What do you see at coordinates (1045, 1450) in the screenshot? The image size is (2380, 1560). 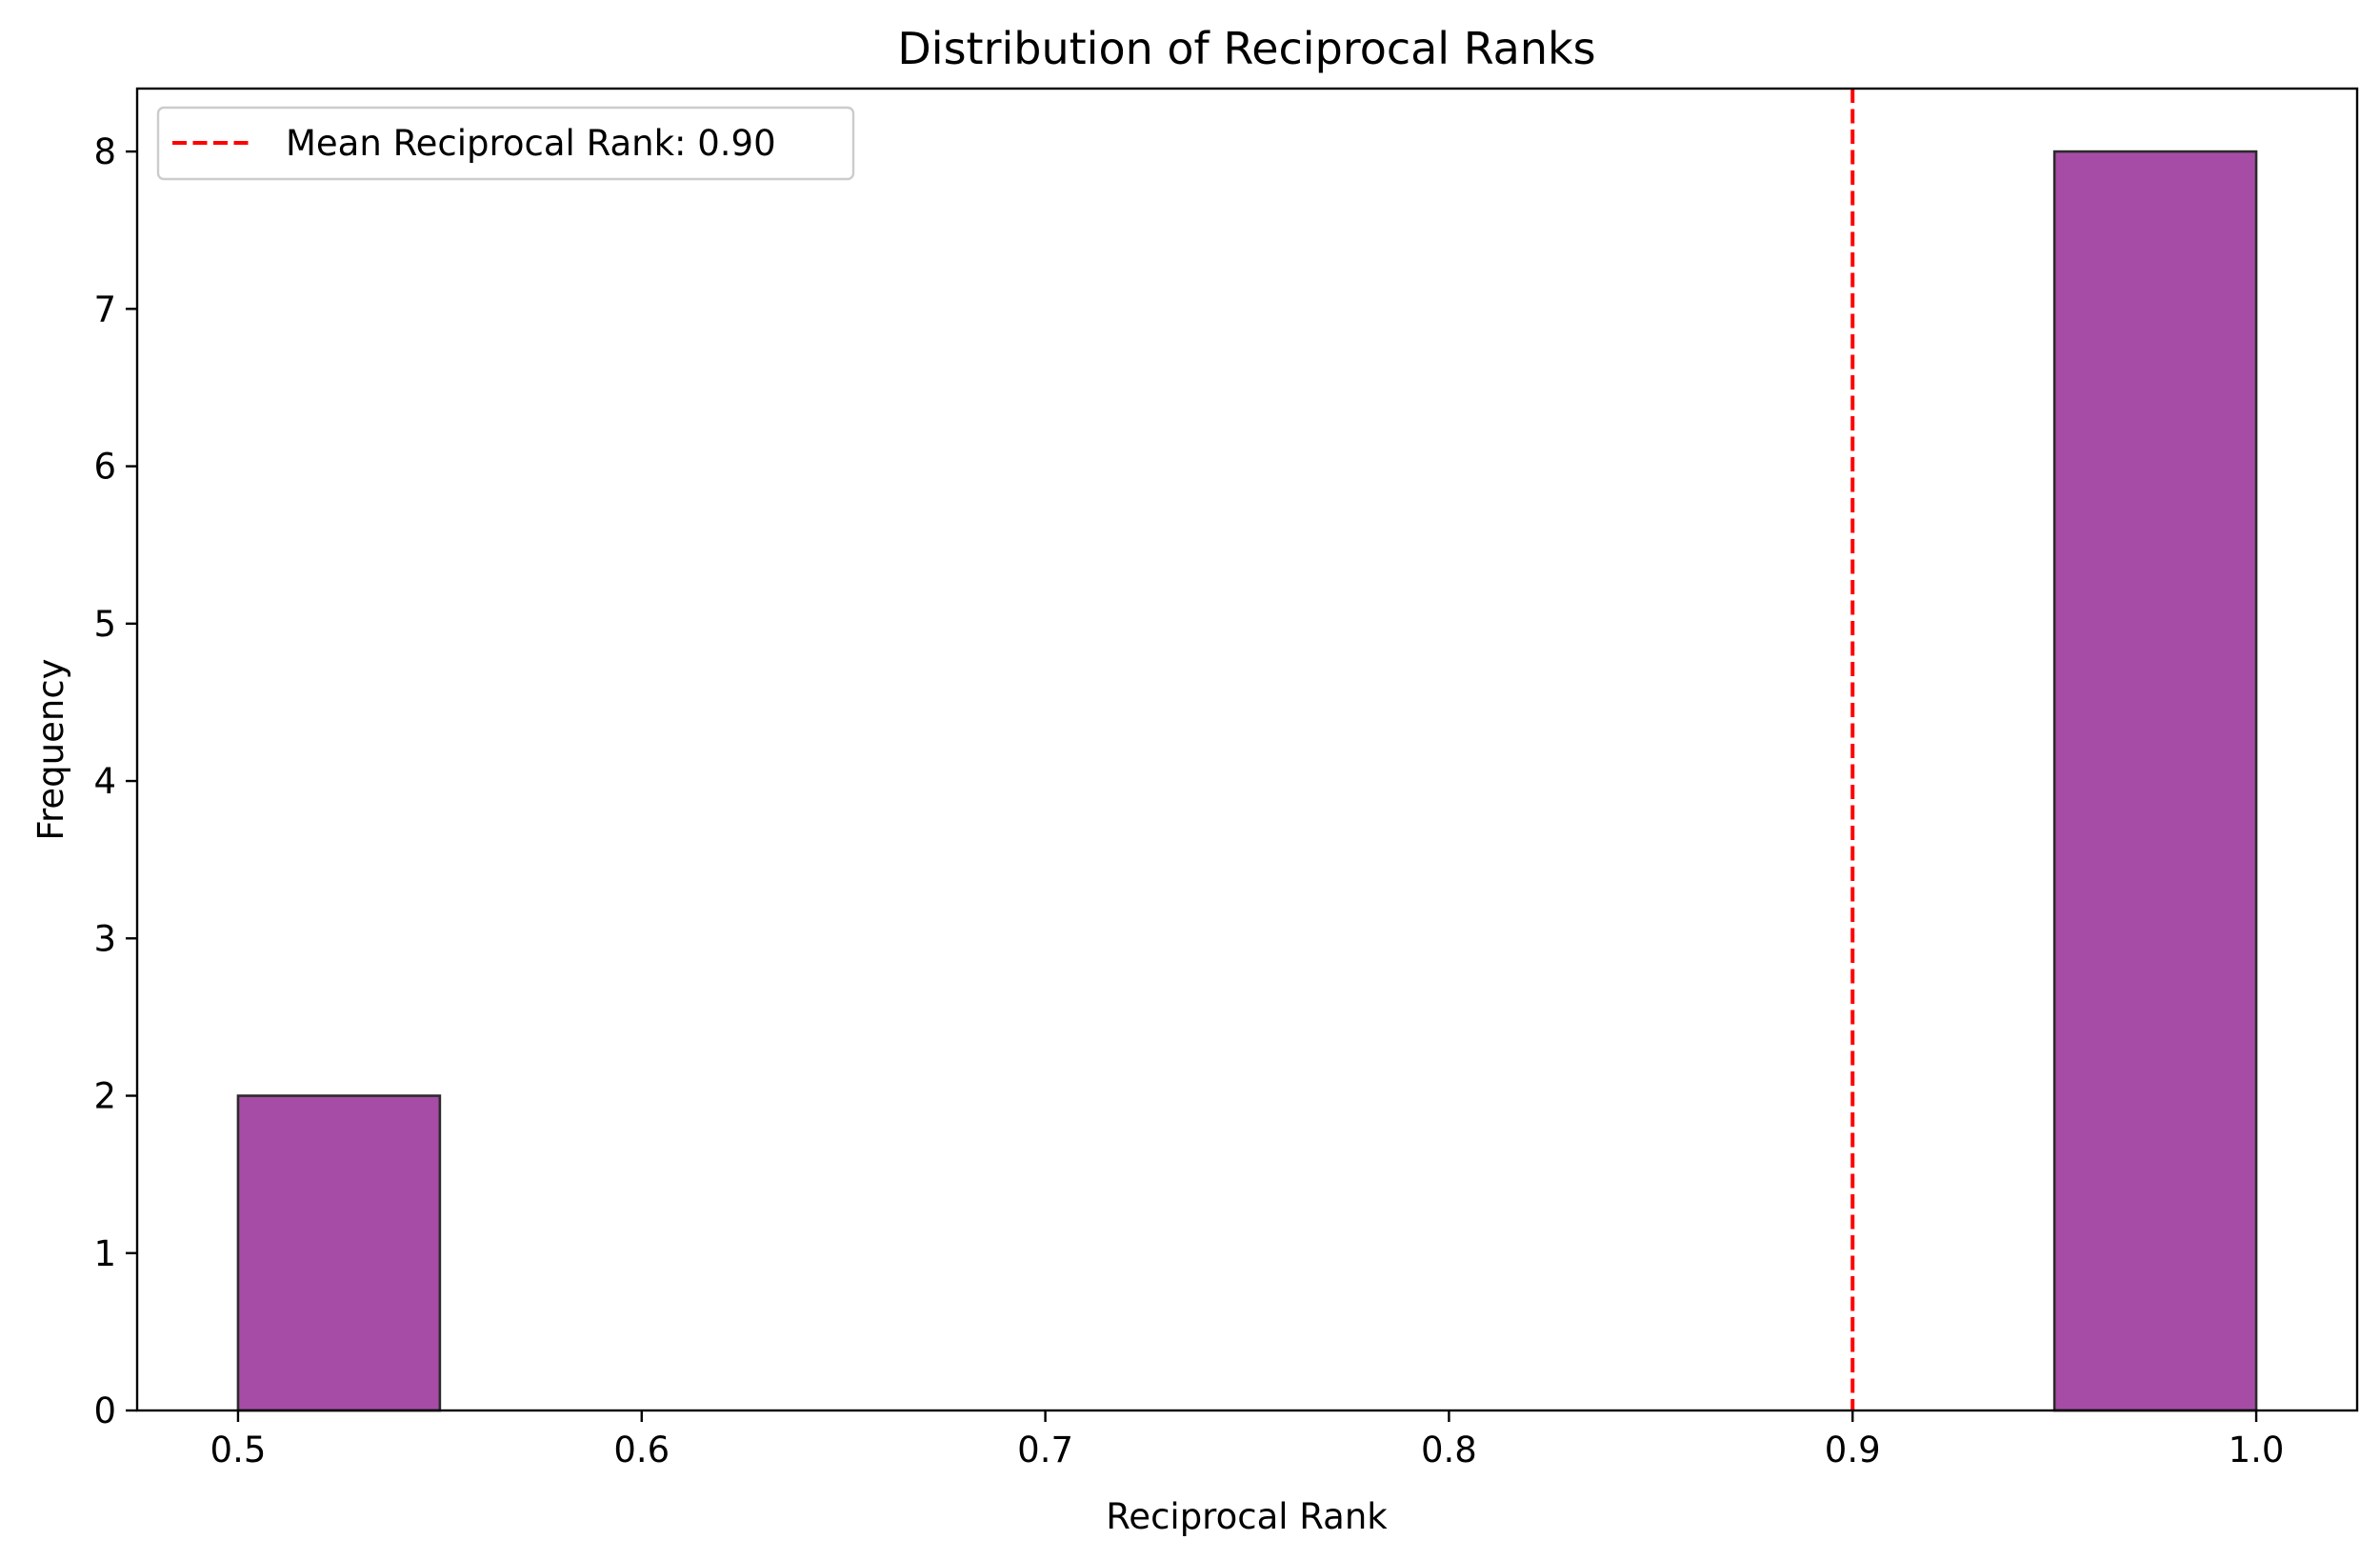 I see `x-tick-label: 0.7` at bounding box center [1045, 1450].